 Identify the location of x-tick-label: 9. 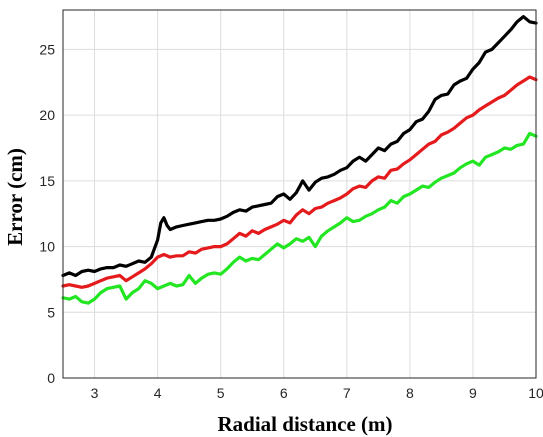
(473, 393).